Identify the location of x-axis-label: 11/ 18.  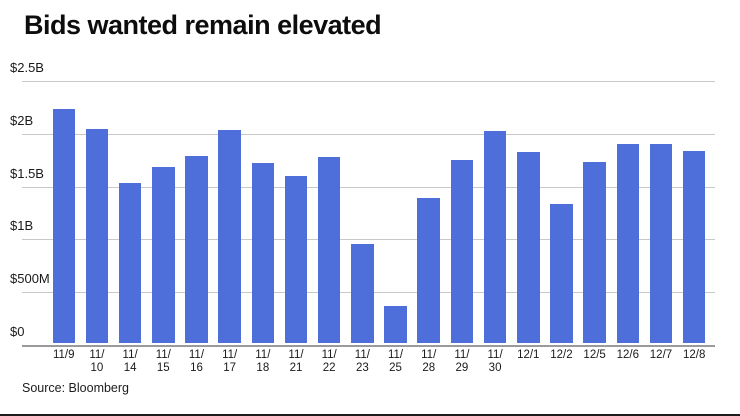
(263, 361).